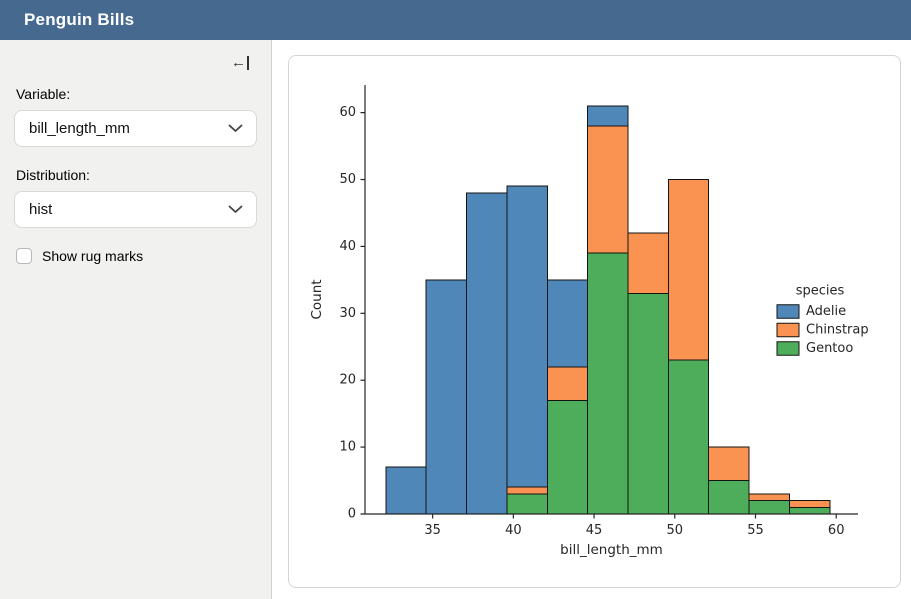  Describe the element at coordinates (513, 530) in the screenshot. I see `x-tick-label: 40` at that location.